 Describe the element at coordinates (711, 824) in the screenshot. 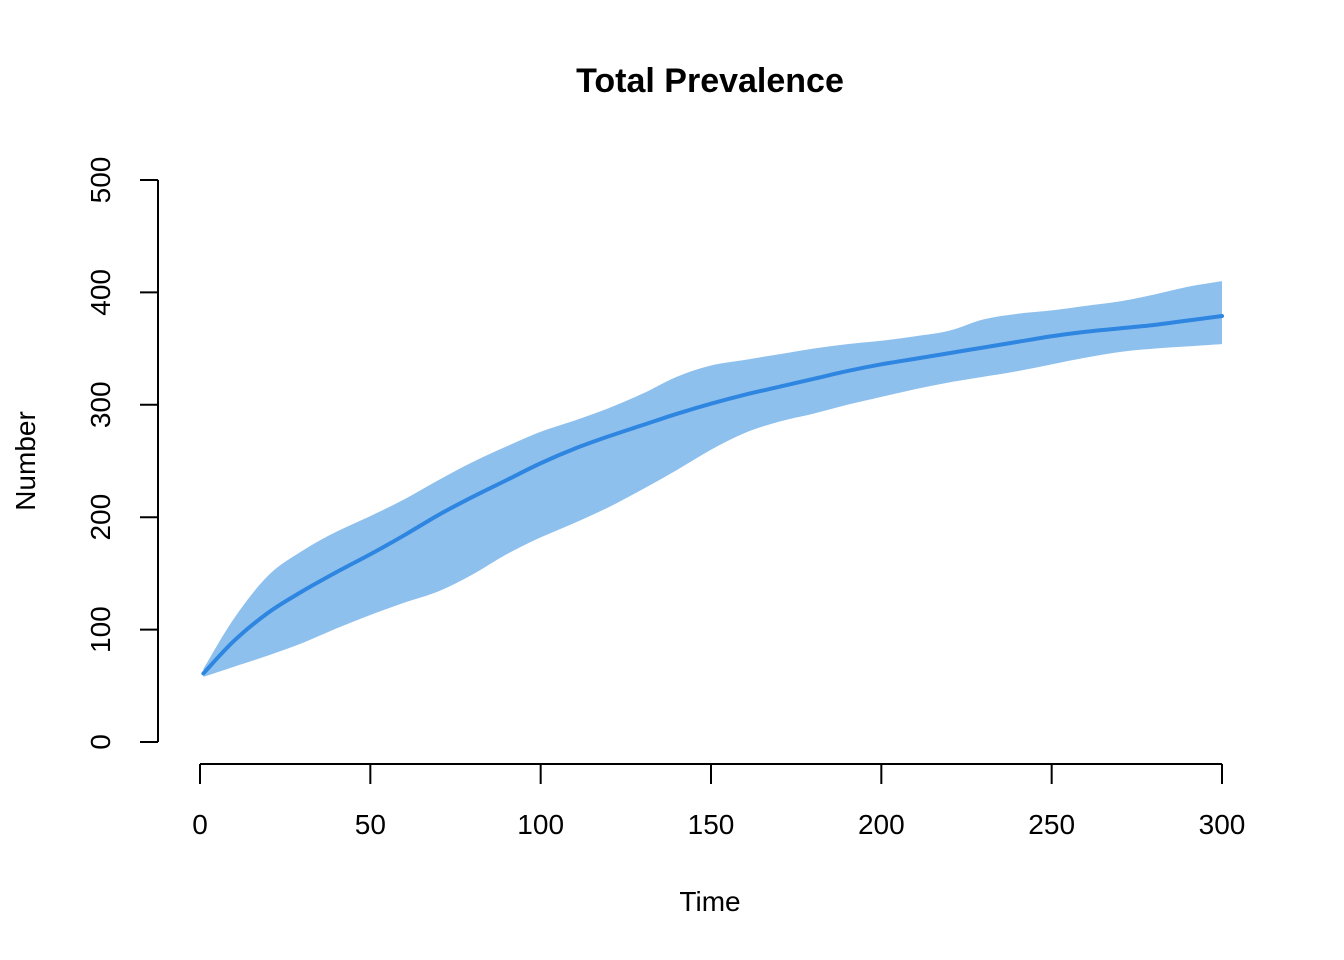

I see `x-tick-label: 150` at that location.